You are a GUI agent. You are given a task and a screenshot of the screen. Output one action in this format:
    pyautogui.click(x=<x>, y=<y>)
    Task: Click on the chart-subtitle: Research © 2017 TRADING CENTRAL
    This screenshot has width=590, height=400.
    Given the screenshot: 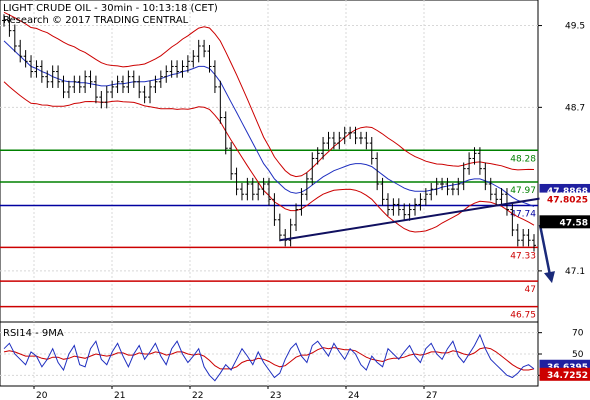 What is the action you would take?
    pyautogui.click(x=96, y=20)
    